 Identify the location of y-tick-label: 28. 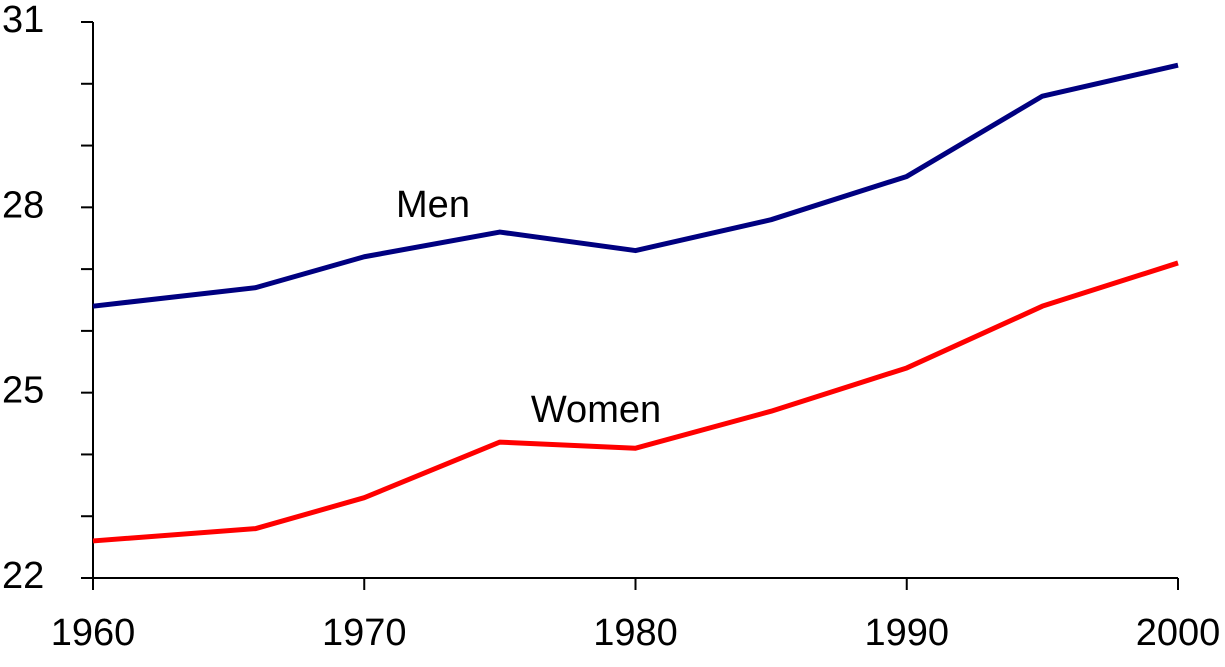
(23, 205).